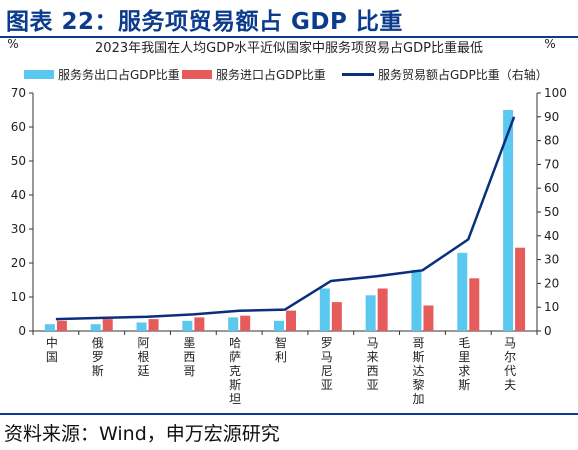  I want to click on category-label: 罗马尼亚, so click(327, 364).